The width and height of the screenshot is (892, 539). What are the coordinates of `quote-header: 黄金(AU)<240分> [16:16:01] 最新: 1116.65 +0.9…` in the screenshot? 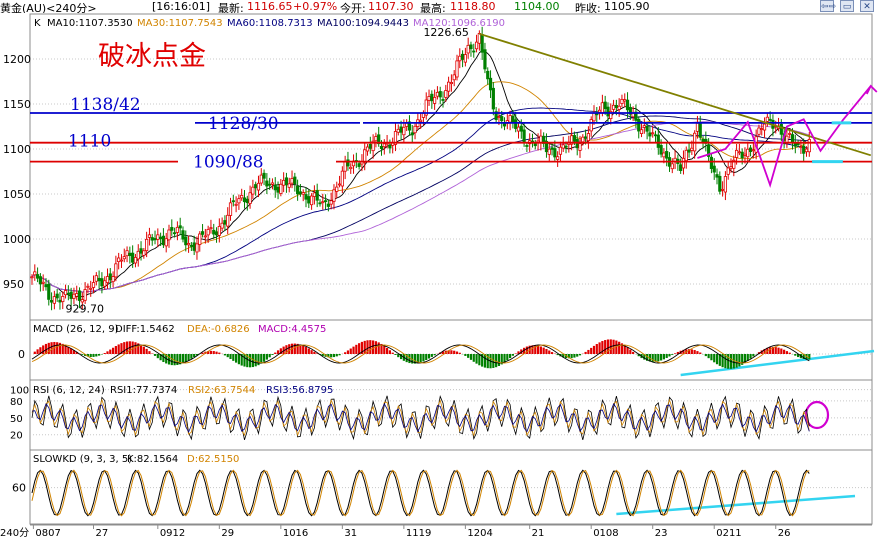 It's located at (446, 6).